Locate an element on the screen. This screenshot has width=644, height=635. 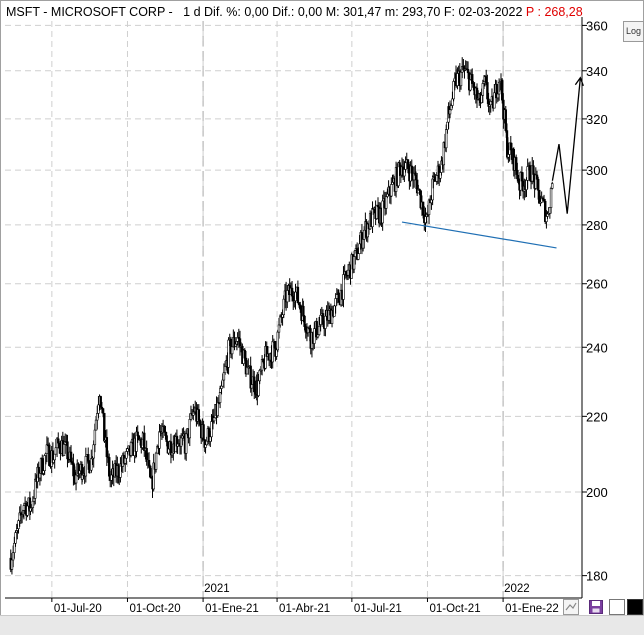
year-label: 2022 is located at coordinates (517, 589).